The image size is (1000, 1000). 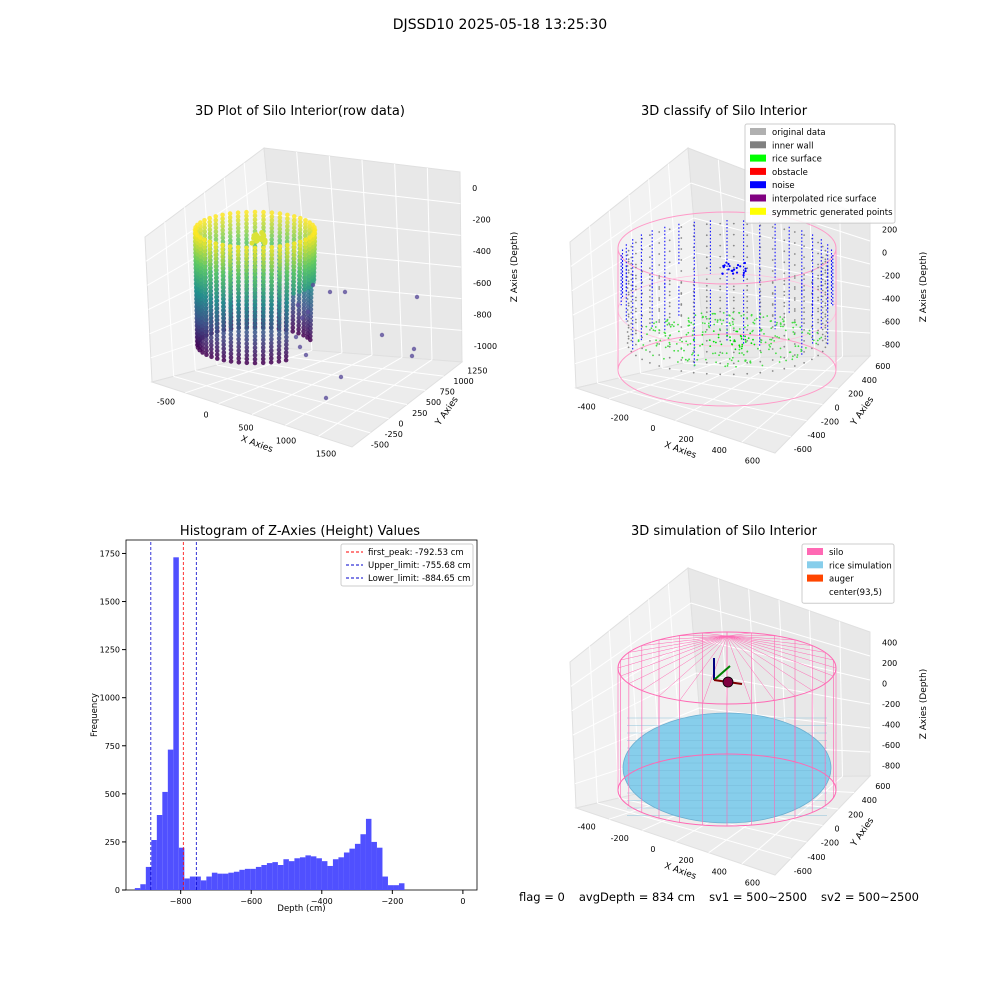 I want to click on simulation-z-tick-label: -600, so click(x=891, y=745).